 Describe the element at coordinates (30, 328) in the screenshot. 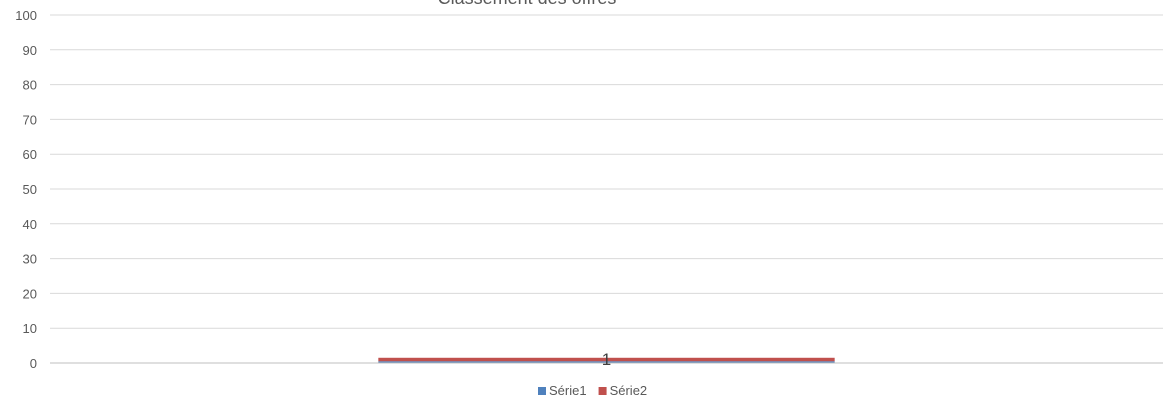

I see `y-tick-label: 10` at that location.